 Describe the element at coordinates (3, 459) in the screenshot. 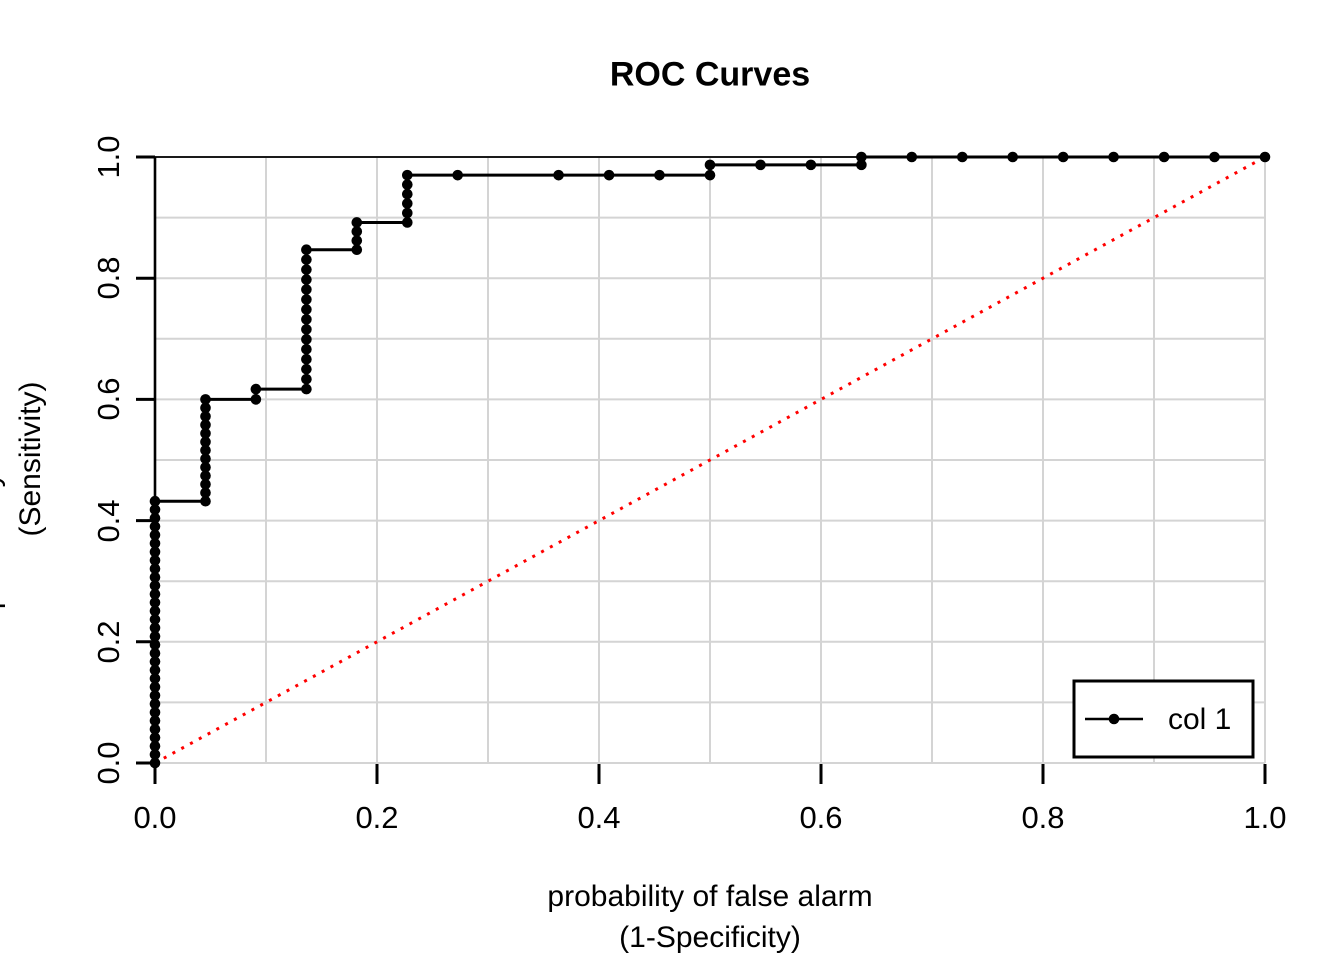

I see `y-axis-label-line1: probability of detection` at that location.